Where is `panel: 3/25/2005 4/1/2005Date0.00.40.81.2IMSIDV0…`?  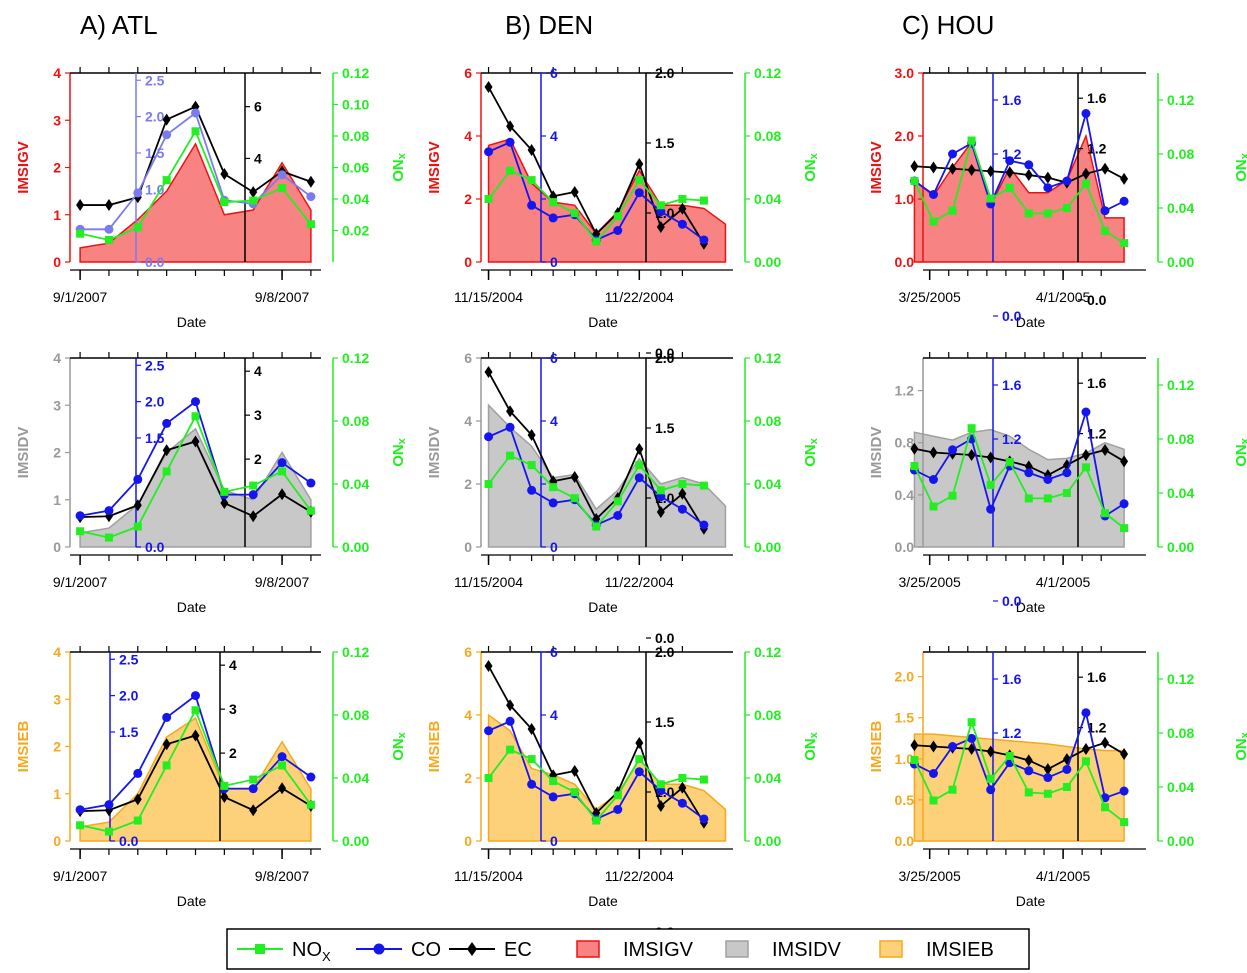 panel: 3/25/2005 4/1/2005Date0.00.40.81.2IMSIDV0… is located at coordinates (1057, 483).